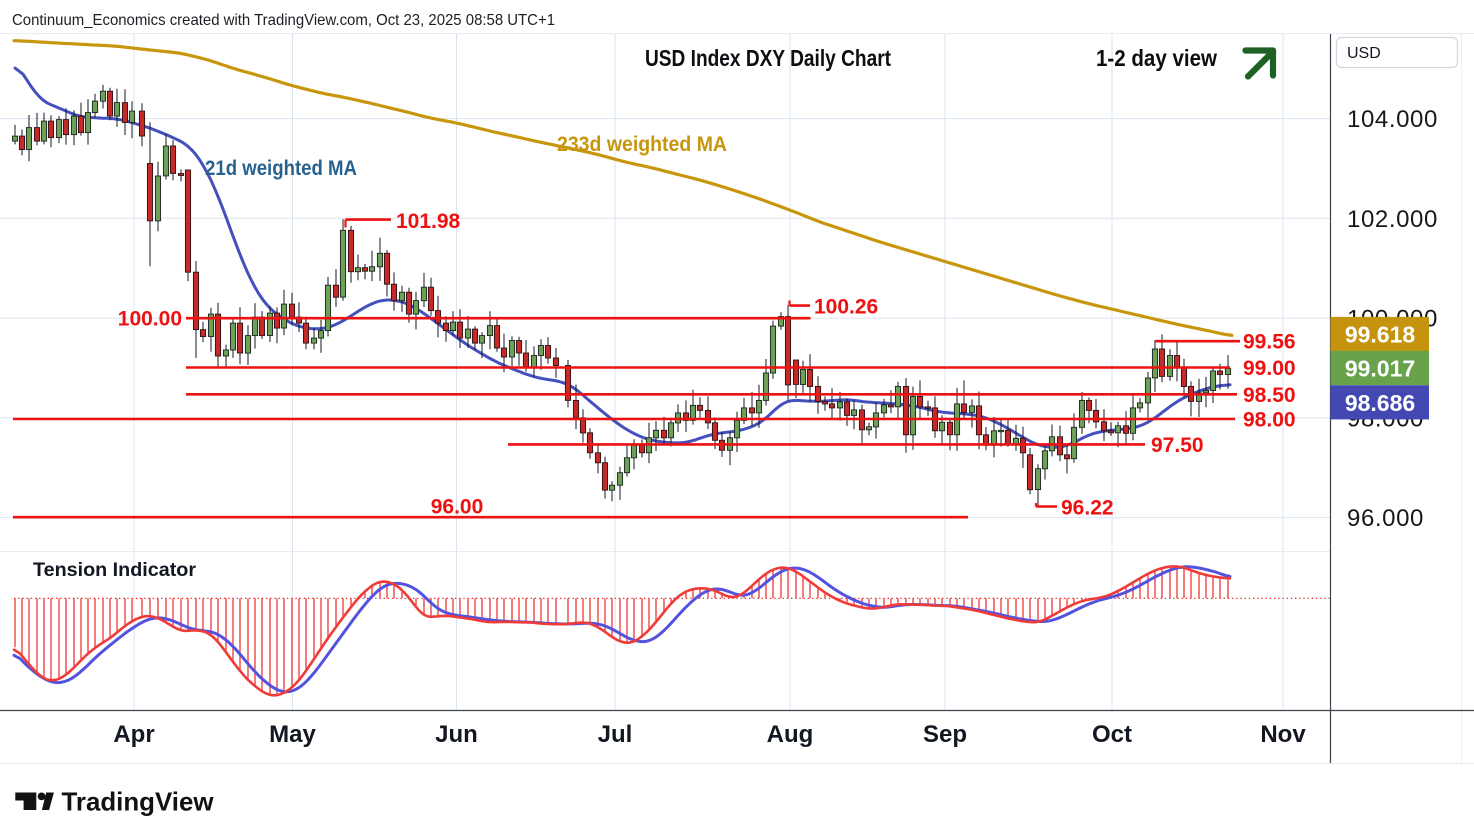 This screenshot has width=1474, height=840. Describe the element at coordinates (1112, 734) in the screenshot. I see `svg-text: Oct` at that location.